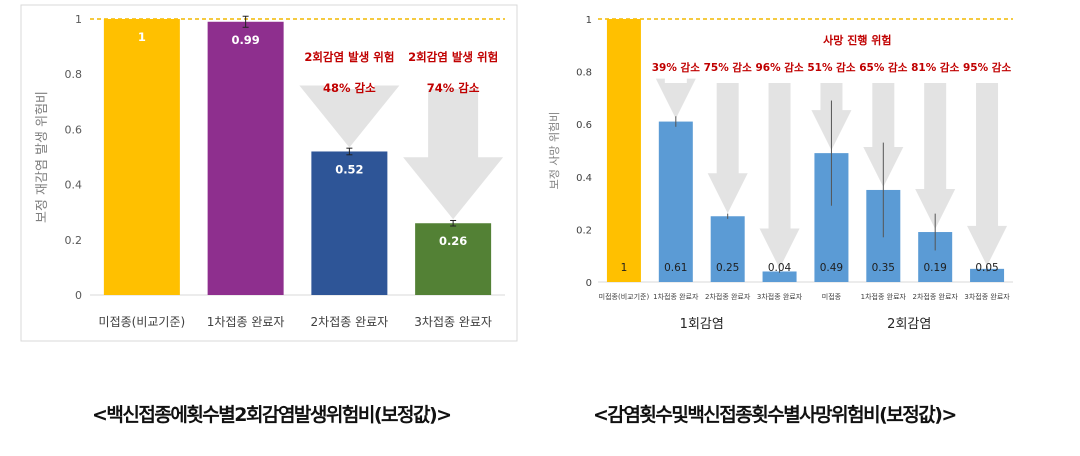 Image resolution: width=1080 pixels, height=456 pixels. Describe the element at coordinates (272, 415) in the screenshot. I see `caption-left: <백신접종에횟수별2회감염발생위험비(보정값)>` at that location.